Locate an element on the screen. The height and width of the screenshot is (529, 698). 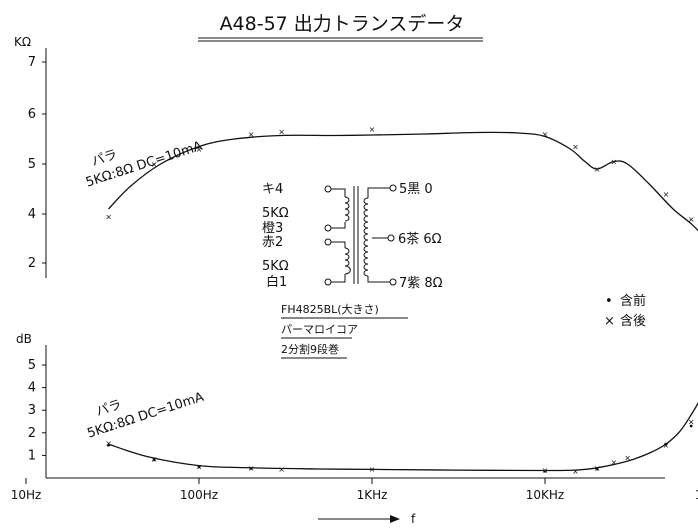
primary-coil-upper is located at coordinates (347, 209).